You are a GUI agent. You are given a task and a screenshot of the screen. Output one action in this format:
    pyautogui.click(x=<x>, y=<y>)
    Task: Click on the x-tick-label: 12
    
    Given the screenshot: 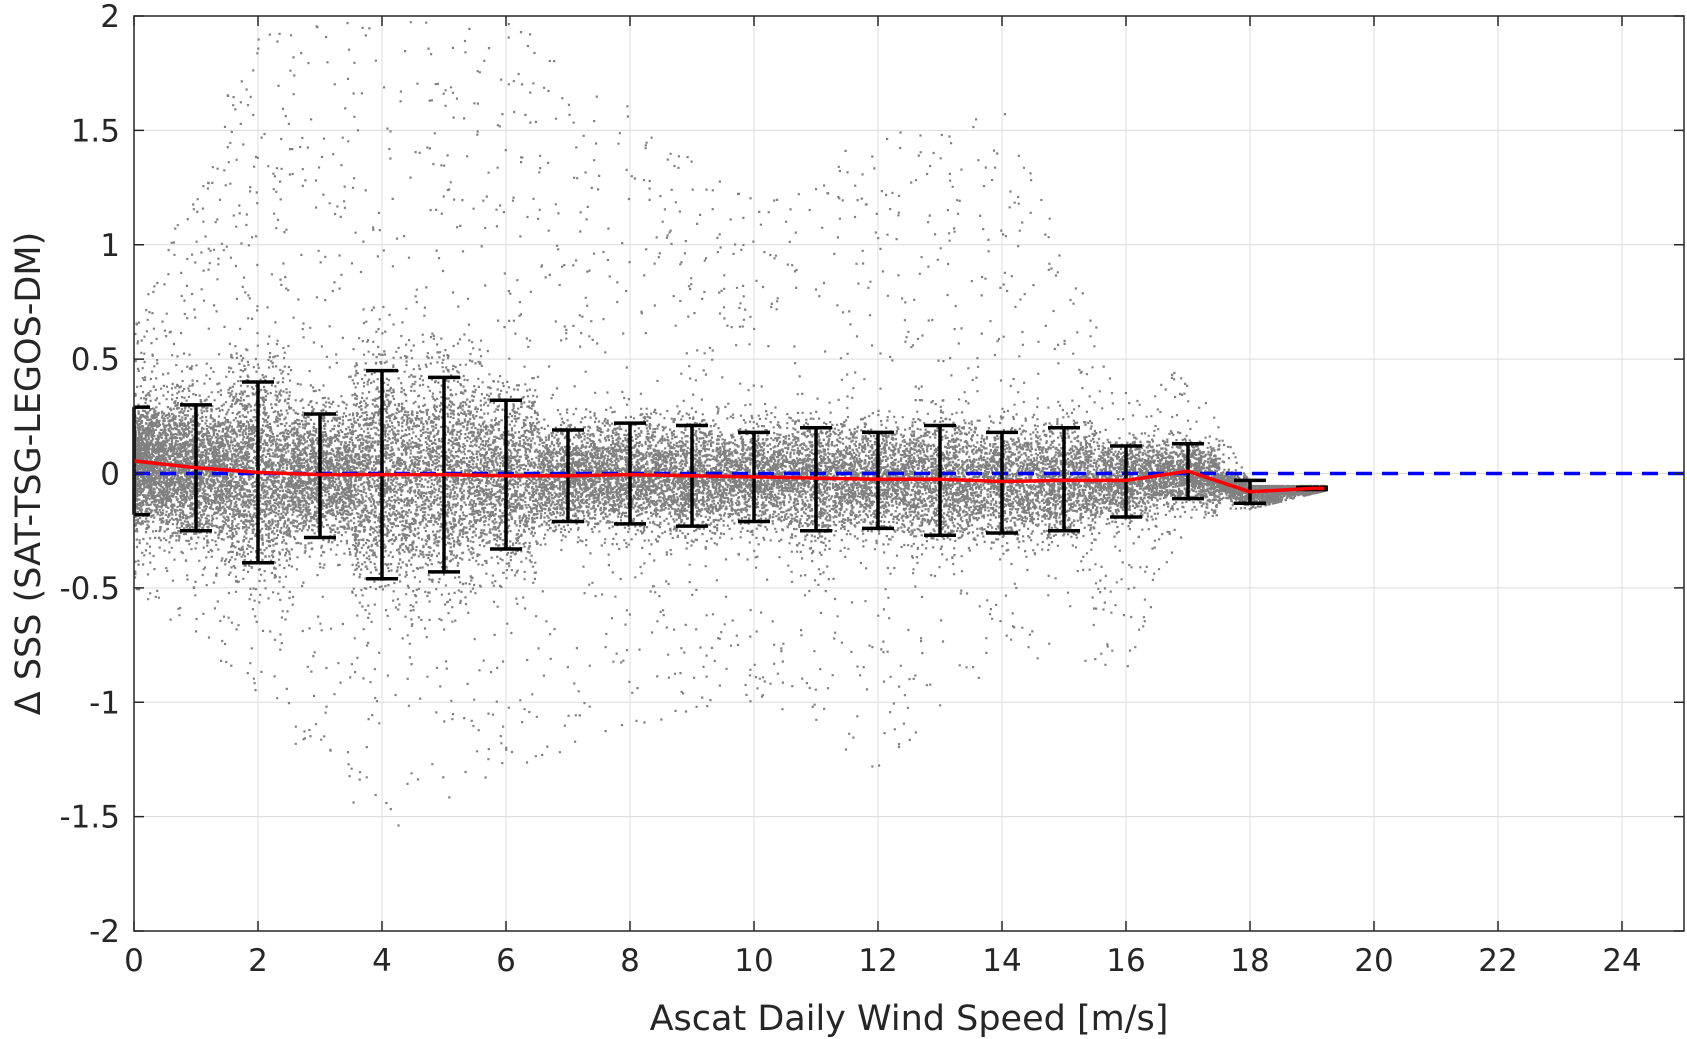 What is the action you would take?
    pyautogui.click(x=877, y=961)
    